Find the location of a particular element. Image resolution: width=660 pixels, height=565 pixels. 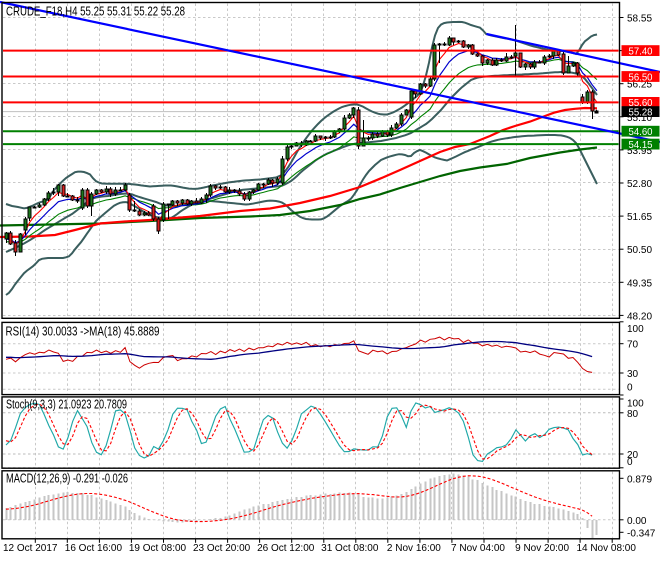

svg-text: 52.80 is located at coordinates (639, 184).